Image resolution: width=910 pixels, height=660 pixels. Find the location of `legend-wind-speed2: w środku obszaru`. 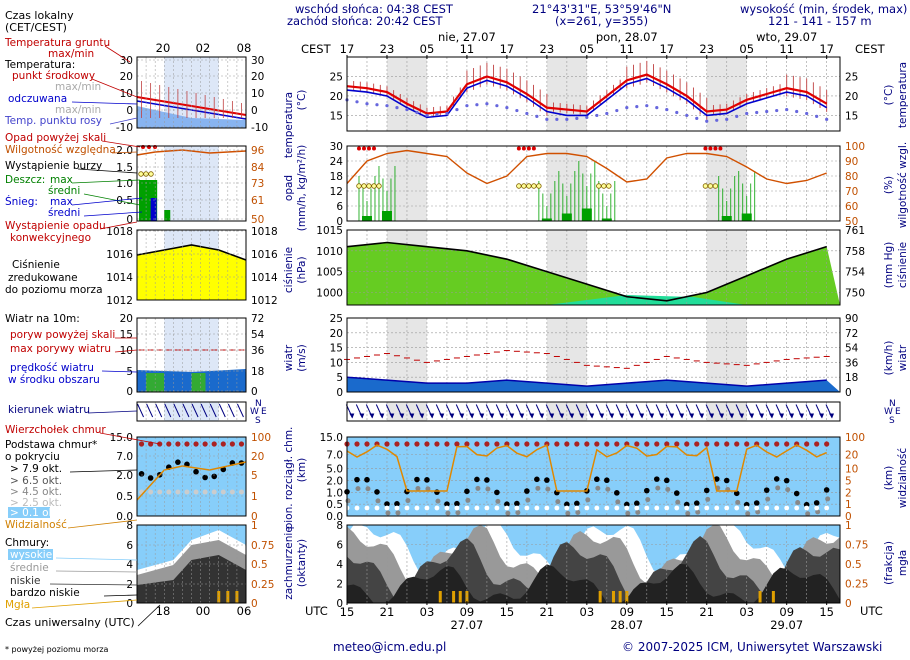

legend-wind-speed2: w środku obszaru is located at coordinates (54, 380).